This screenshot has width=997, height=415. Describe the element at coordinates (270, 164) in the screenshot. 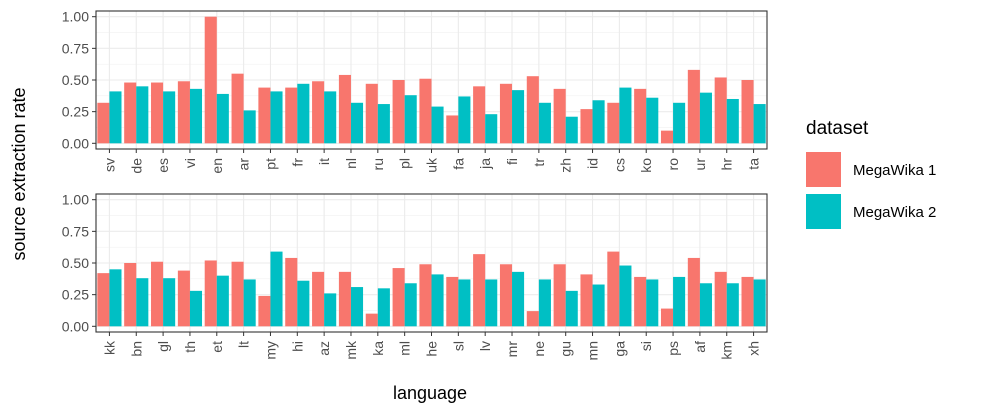

I see `x-tick-label-pt: pt` at that location.